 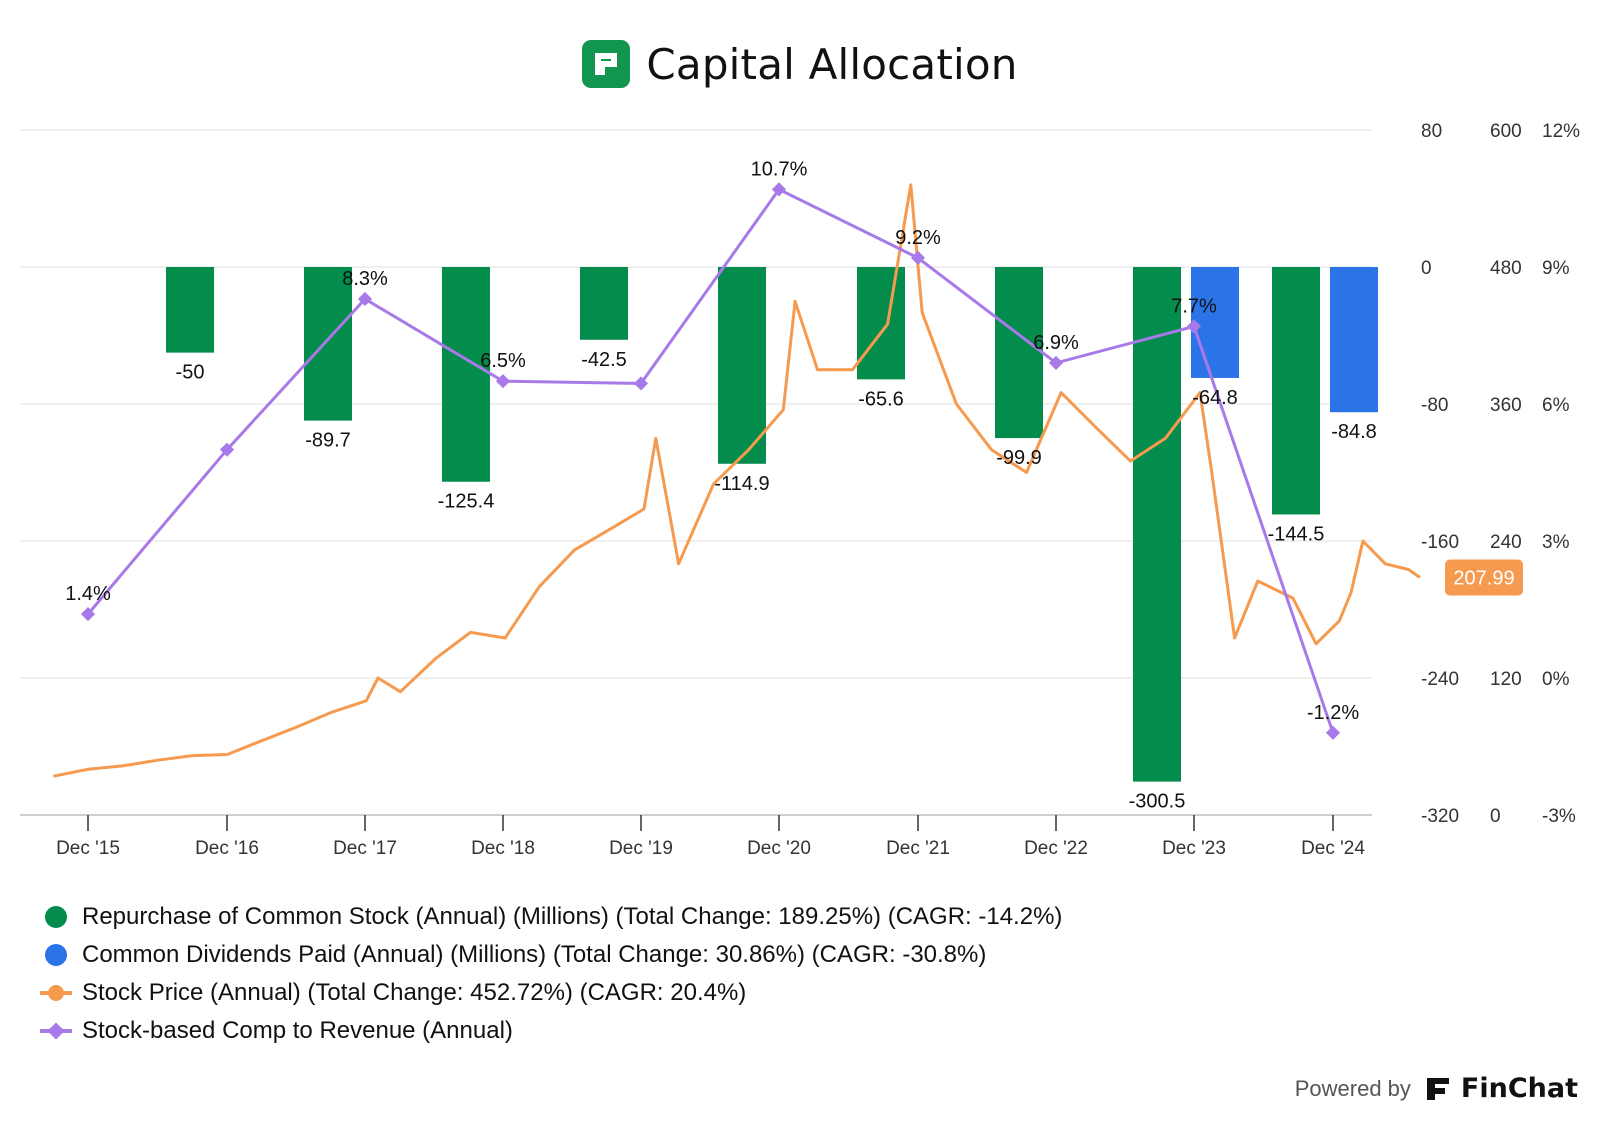 What do you see at coordinates (1556, 679) in the screenshot?
I see `y-tick-label-percent: 0%` at bounding box center [1556, 679].